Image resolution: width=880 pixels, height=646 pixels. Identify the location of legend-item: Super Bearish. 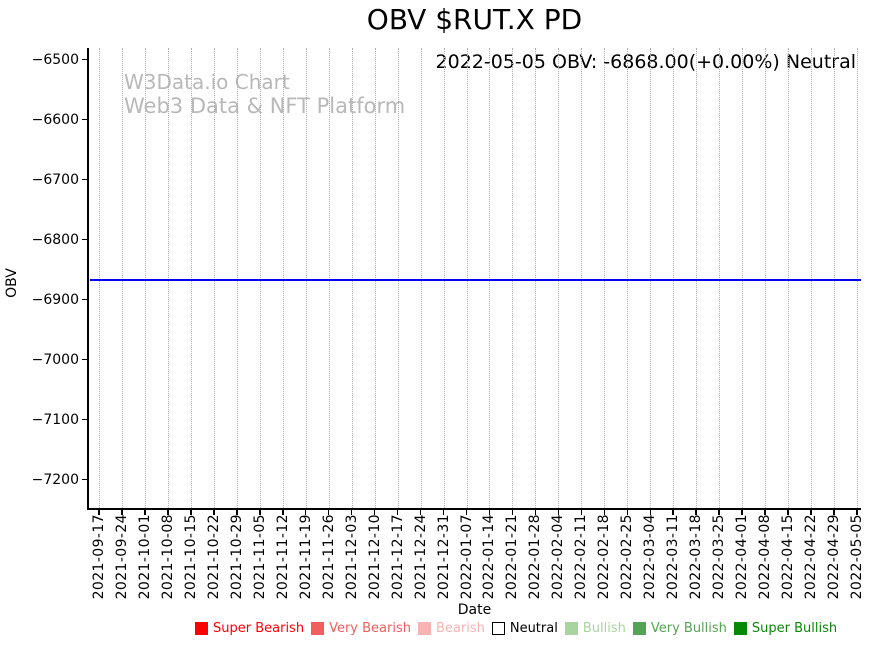
(249, 628).